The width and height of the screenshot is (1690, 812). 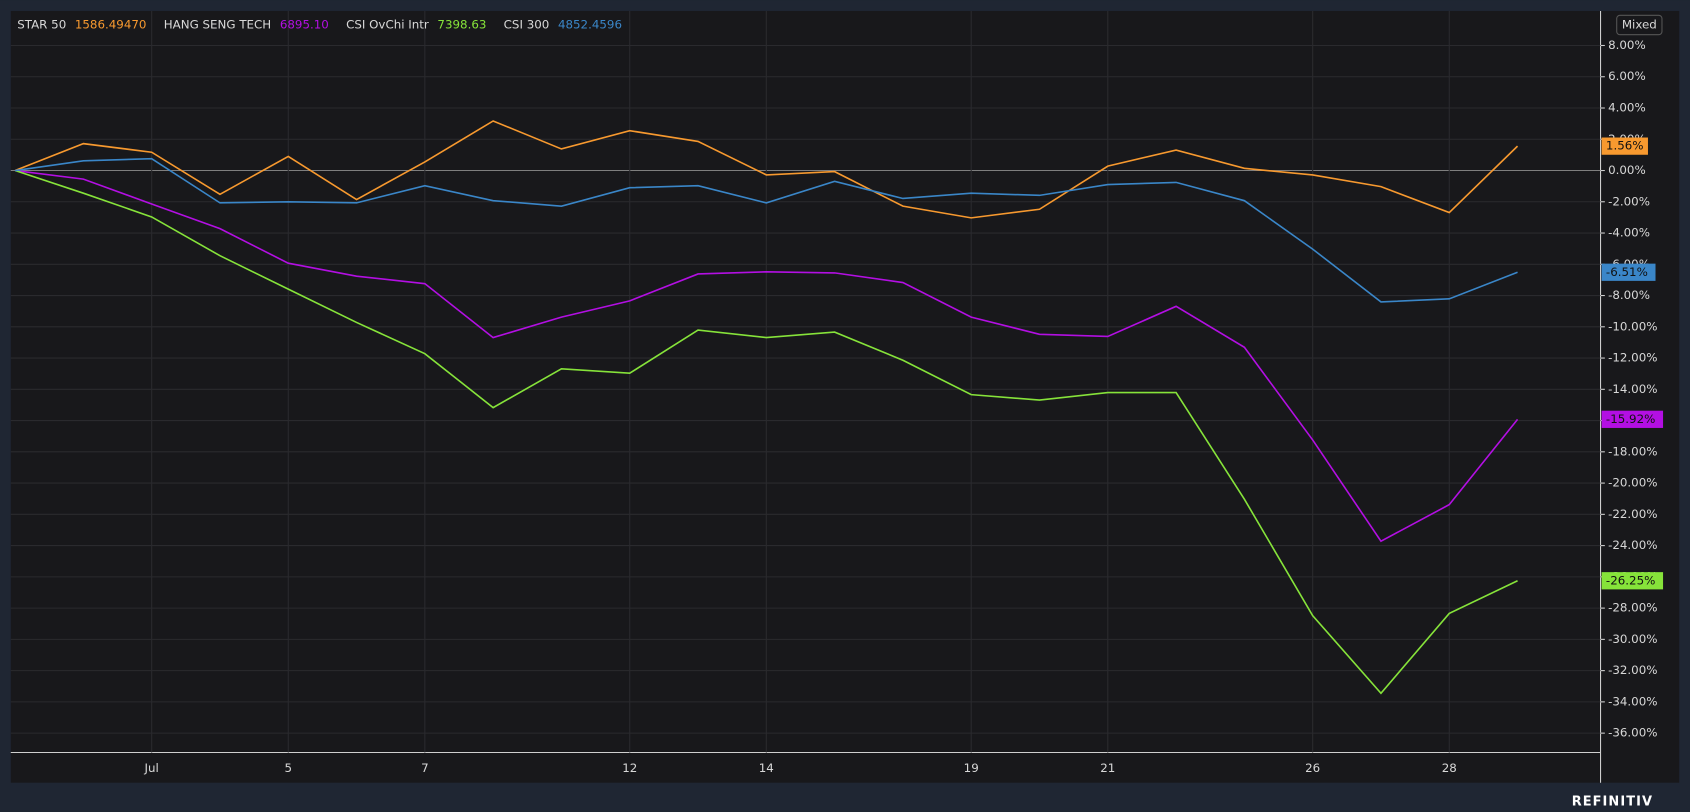 What do you see at coordinates (41, 24) in the screenshot?
I see `legend-name: STAR 50` at bounding box center [41, 24].